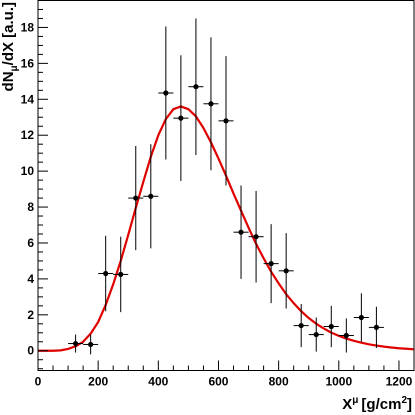 Image resolution: width=415 pixels, height=415 pixels. Describe the element at coordinates (30, 207) in the screenshot. I see `y-tick-label: 8` at that location.